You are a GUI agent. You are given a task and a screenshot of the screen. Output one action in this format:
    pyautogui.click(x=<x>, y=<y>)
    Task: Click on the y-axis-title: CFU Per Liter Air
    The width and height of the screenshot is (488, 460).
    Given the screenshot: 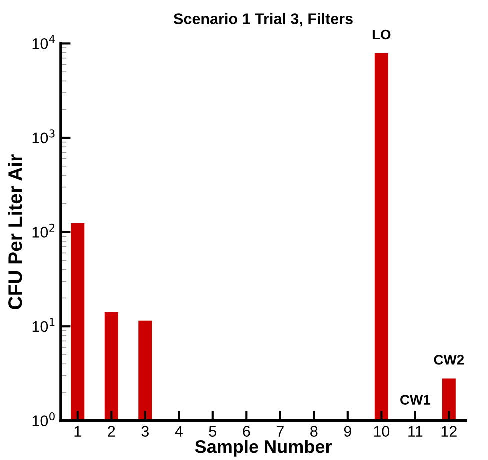 What is the action you would take?
    pyautogui.click(x=15, y=232)
    